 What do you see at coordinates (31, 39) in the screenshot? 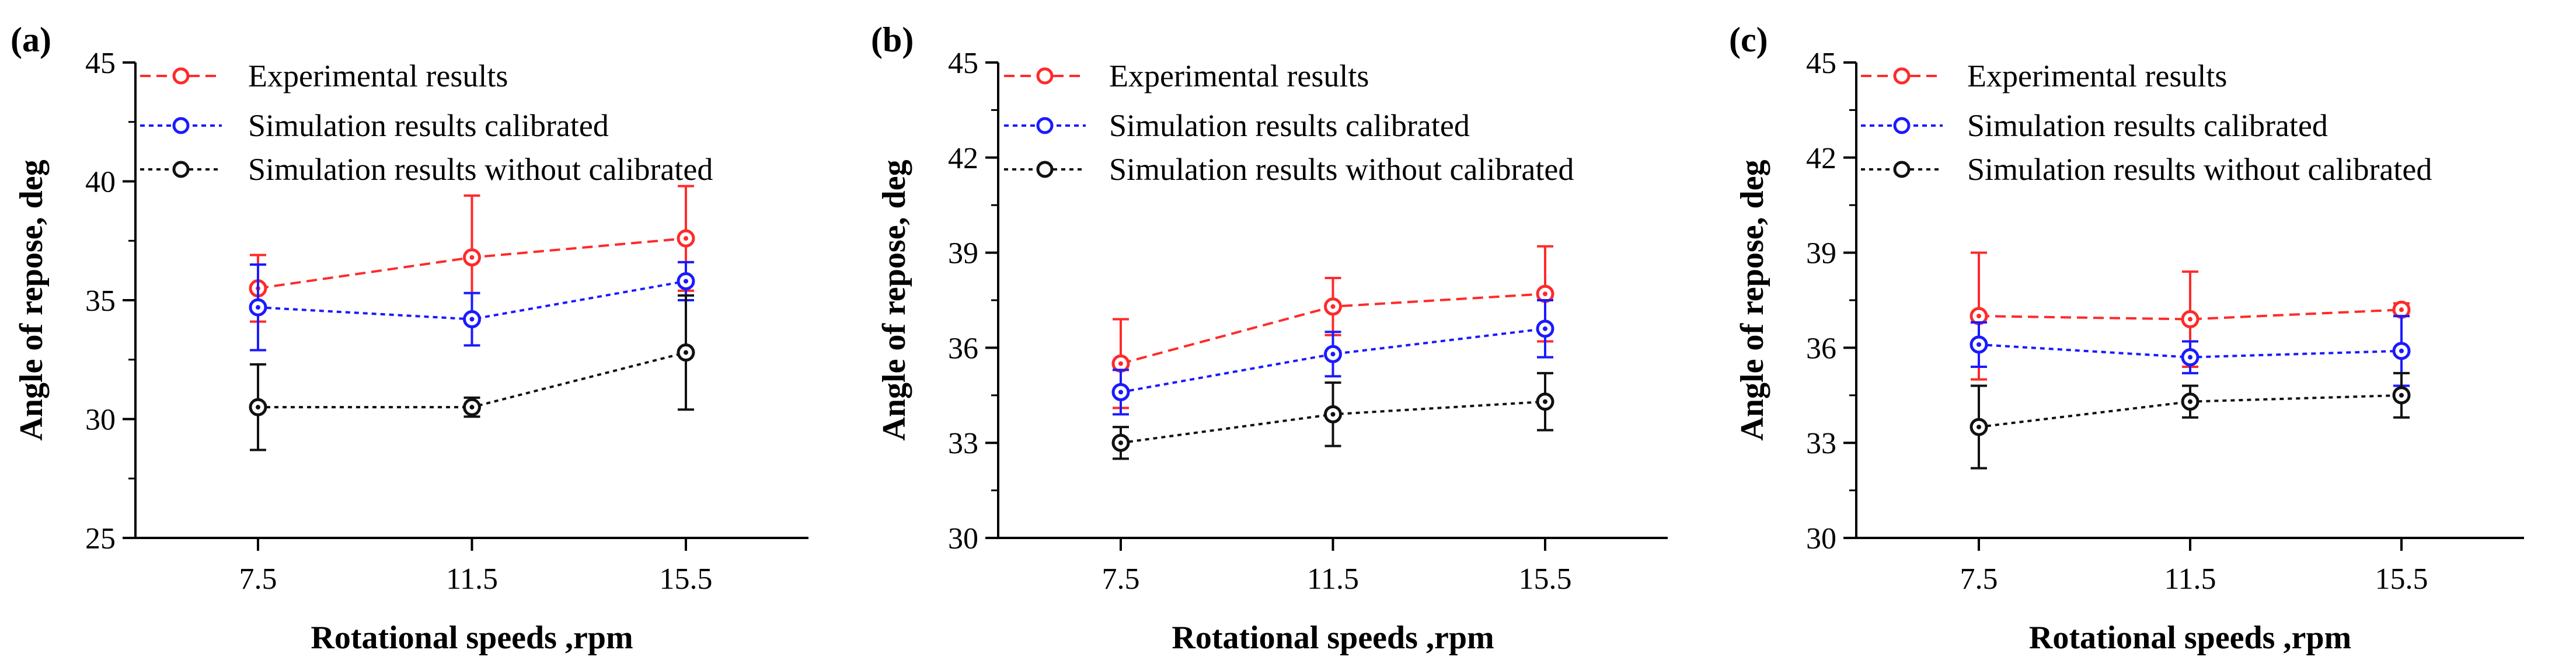
I see `panel-label: (a)` at bounding box center [31, 39].